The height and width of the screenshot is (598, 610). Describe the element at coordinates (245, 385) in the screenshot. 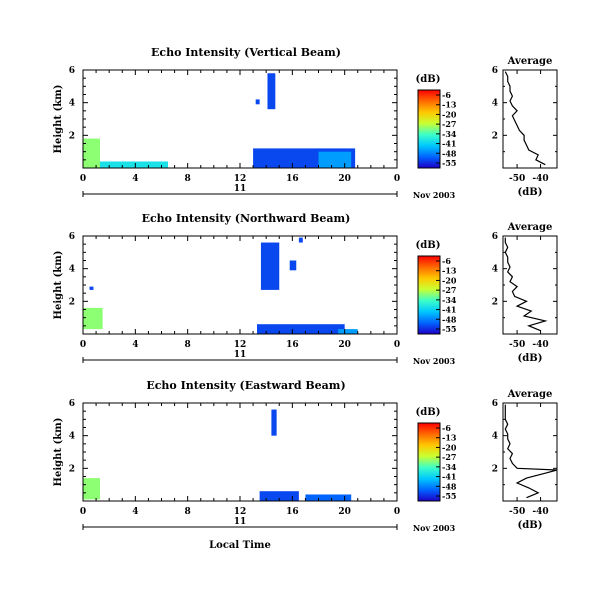

I see `chart-title: Echo Intensity (Eastward Beam)` at that location.